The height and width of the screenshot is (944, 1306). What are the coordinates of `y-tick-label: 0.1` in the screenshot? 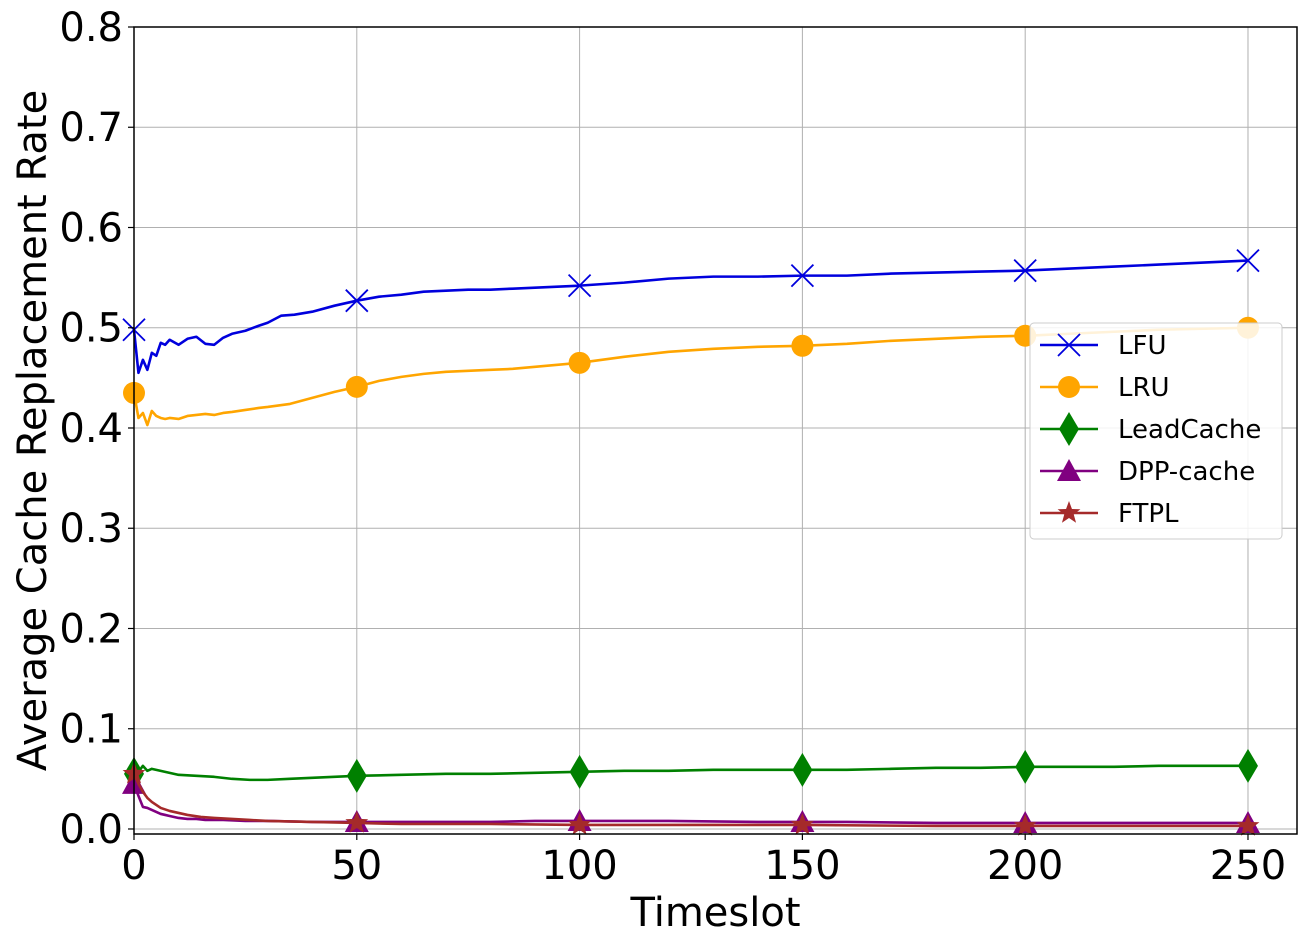 It's located at (91, 730).